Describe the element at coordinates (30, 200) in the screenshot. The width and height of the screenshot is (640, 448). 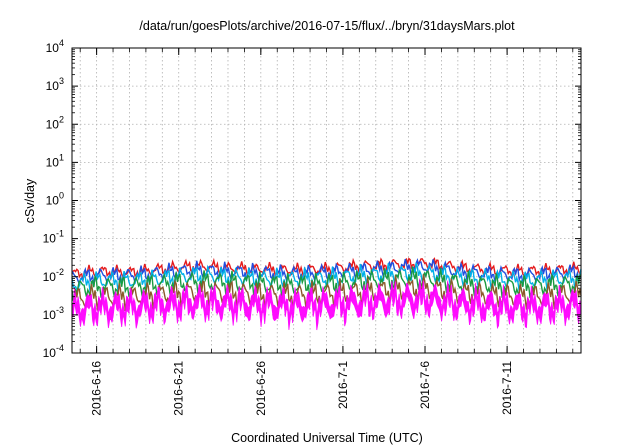
I see `y-axis-title: cSv/day` at that location.